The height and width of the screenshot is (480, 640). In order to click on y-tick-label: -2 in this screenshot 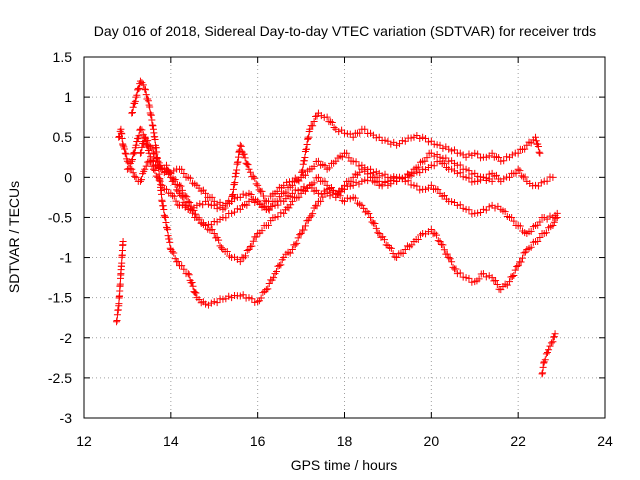, I will do `click(66, 338)`.